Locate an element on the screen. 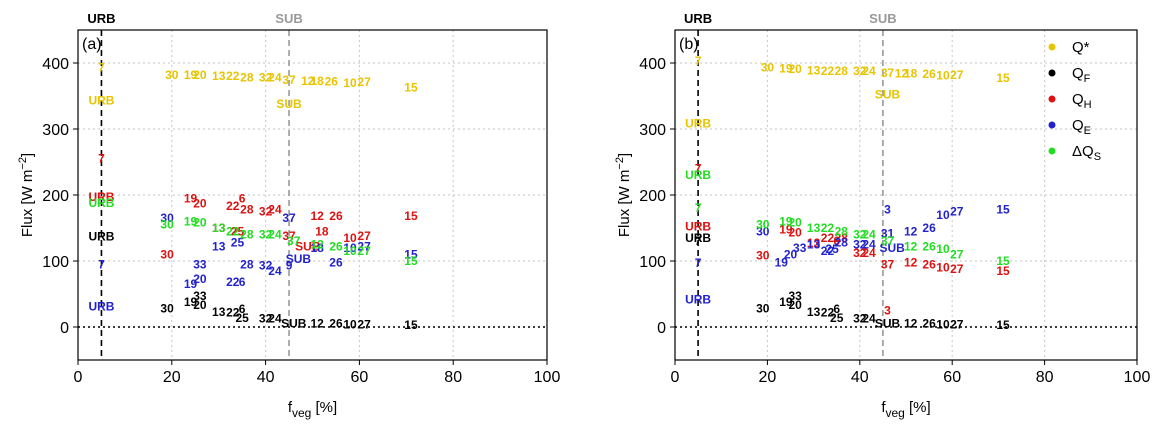 This screenshot has height=425, width=1154. y-tick-label: 400 is located at coordinates (652, 64).